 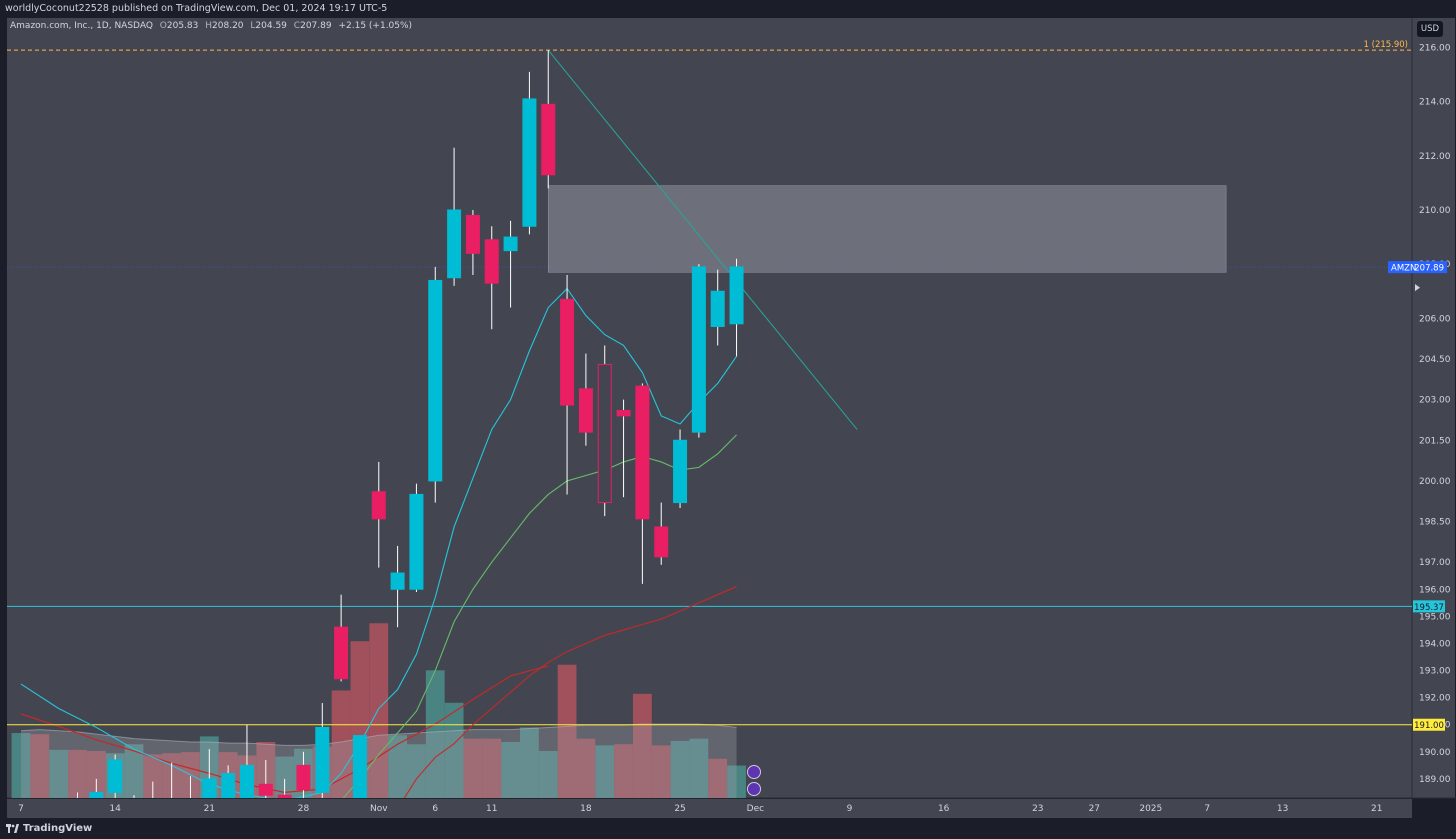 I want to click on price-tick-label: 201.50, so click(x=1435, y=441).